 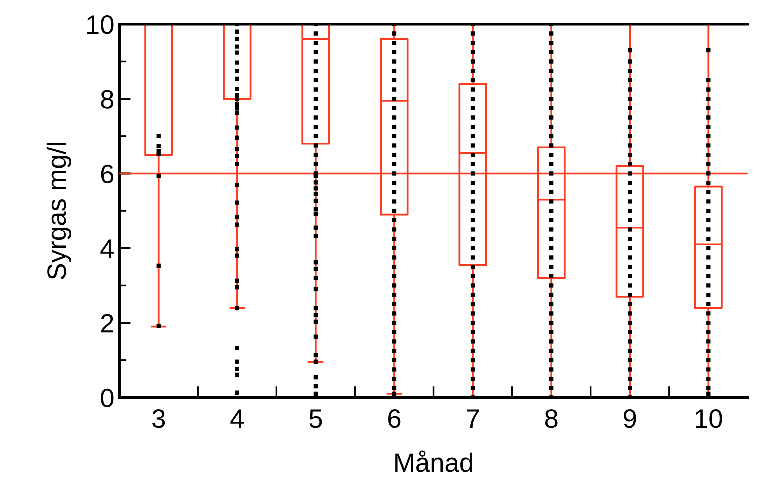 I want to click on x-tick-label: 5, so click(x=316, y=419).